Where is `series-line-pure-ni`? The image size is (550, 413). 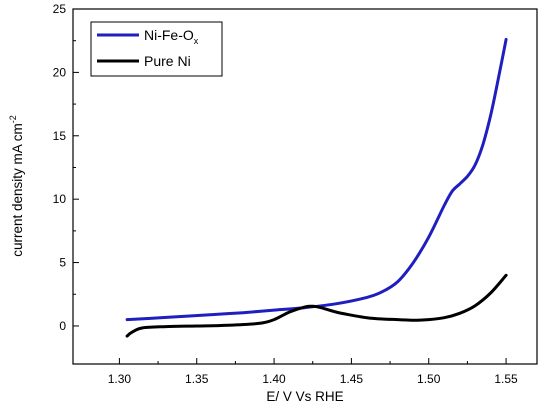 series-line-pure-ni is located at coordinates (316, 305).